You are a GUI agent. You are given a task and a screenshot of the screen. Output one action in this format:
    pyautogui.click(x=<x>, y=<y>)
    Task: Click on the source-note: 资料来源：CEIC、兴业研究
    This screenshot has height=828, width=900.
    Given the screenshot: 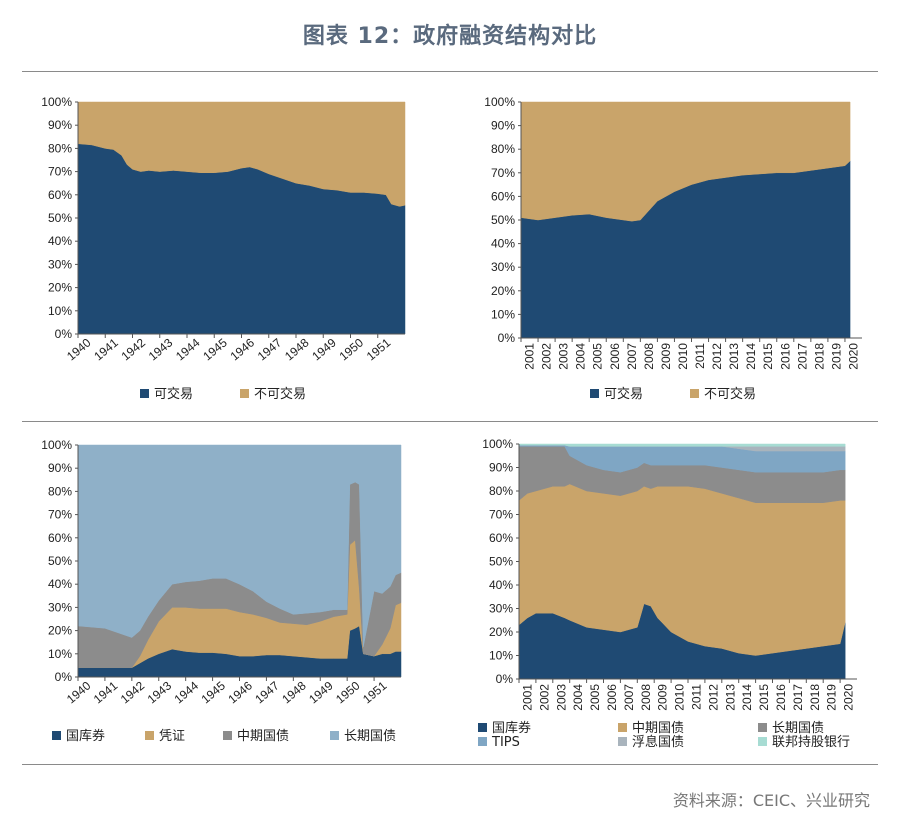 What is the action you would take?
    pyautogui.click(x=771, y=800)
    